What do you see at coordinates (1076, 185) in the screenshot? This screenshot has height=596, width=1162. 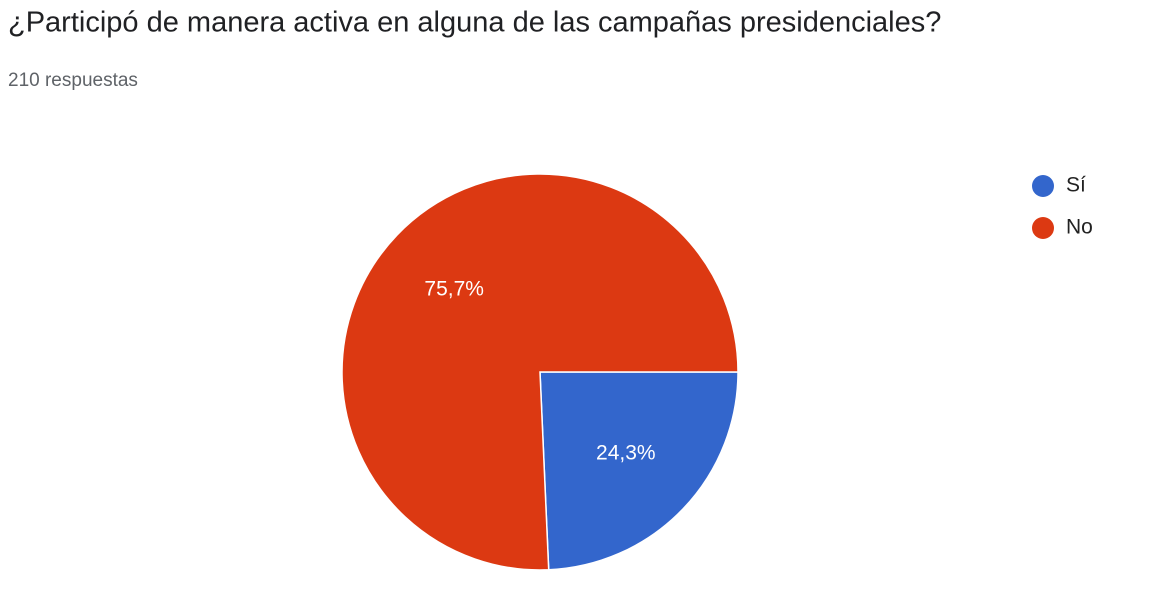 I see `legend-label: Sí` at bounding box center [1076, 185].